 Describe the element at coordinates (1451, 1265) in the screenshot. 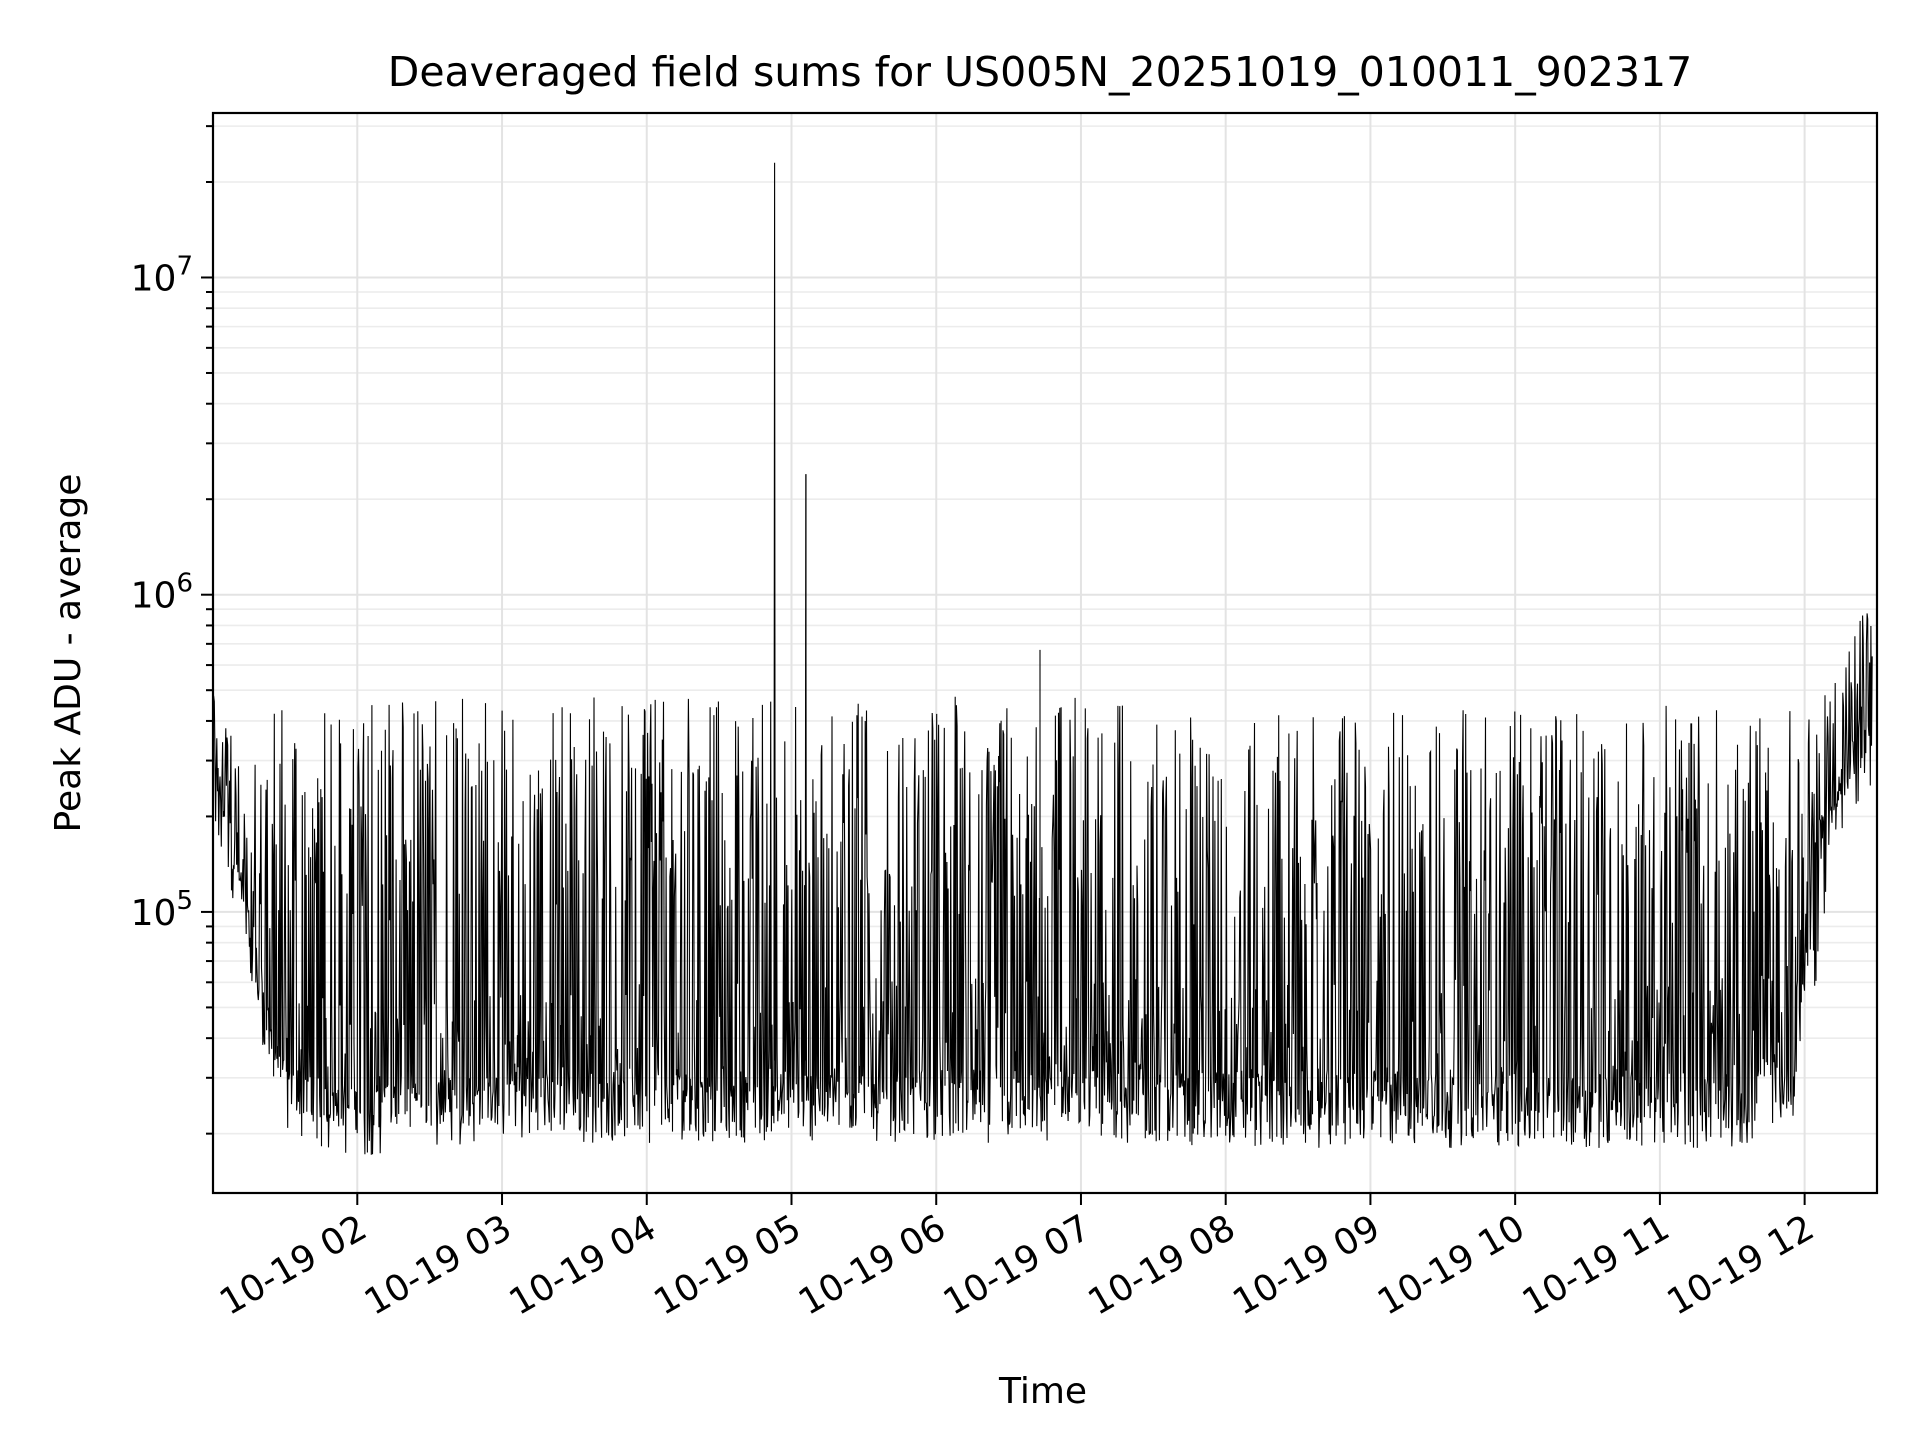

I see `x-tick-label: 10-19 10` at that location.